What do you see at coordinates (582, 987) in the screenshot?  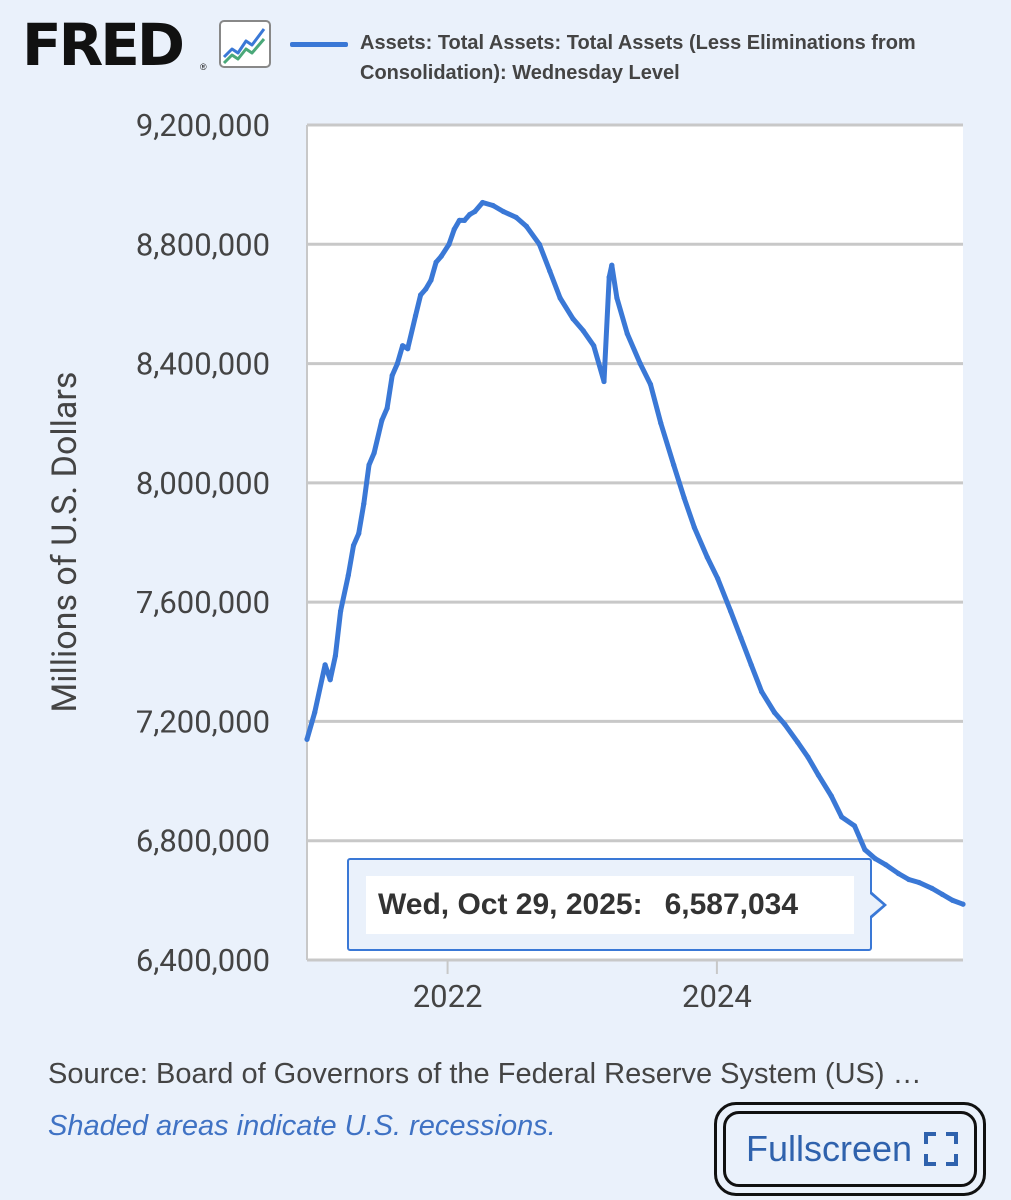 I see `x-axis-ticks: 2022 2024` at bounding box center [582, 987].